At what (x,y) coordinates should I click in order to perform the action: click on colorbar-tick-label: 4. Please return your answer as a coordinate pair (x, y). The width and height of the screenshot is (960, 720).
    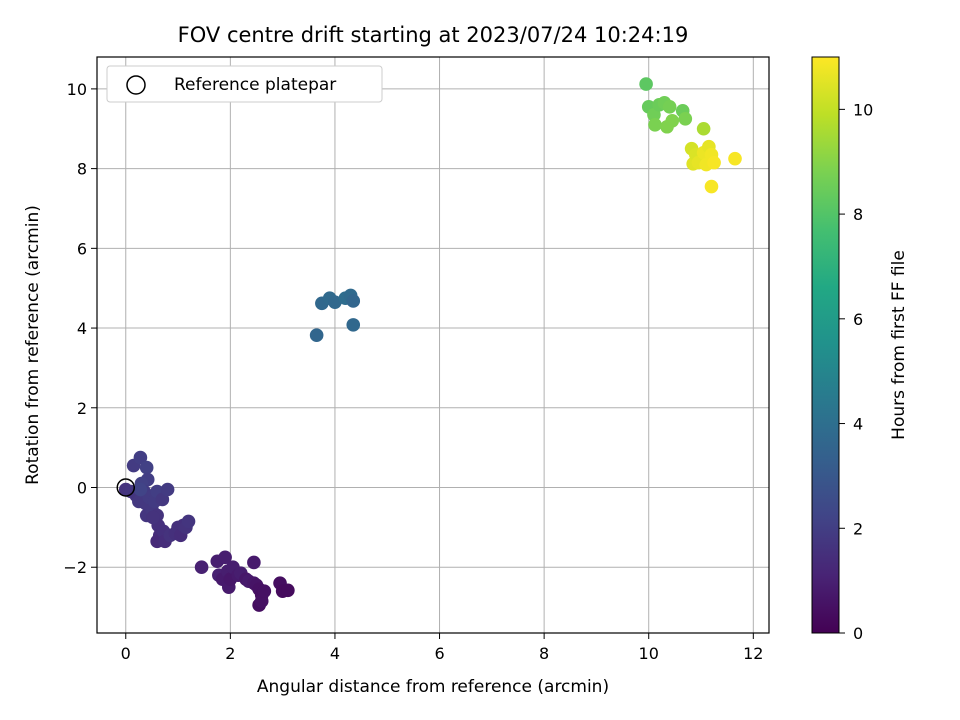
    Looking at the image, I should click on (858, 424).